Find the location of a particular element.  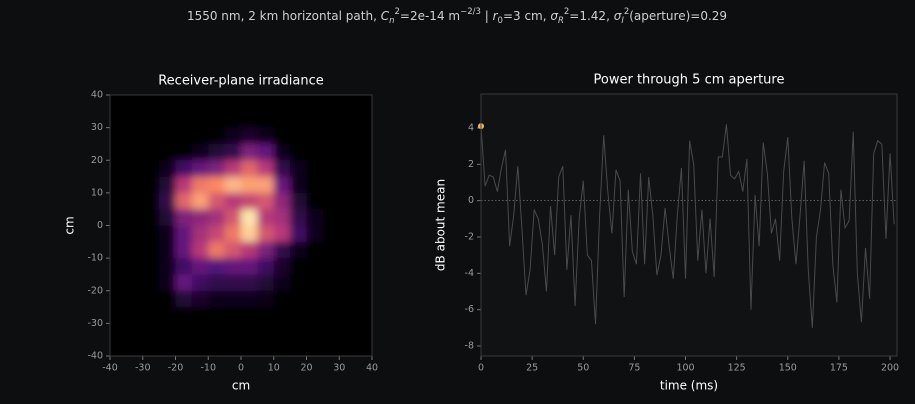

y-tick-label: 2 is located at coordinates (471, 164).